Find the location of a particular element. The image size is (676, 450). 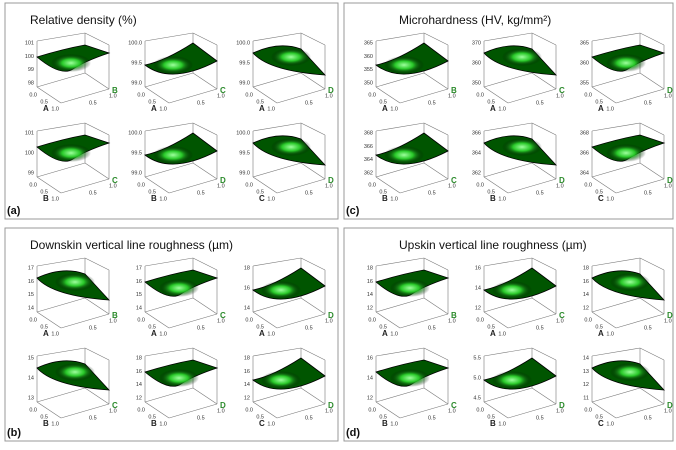

subplot: 100.099.599.00.00.5 0.51.01.0BD is located at coordinates (177, 162).